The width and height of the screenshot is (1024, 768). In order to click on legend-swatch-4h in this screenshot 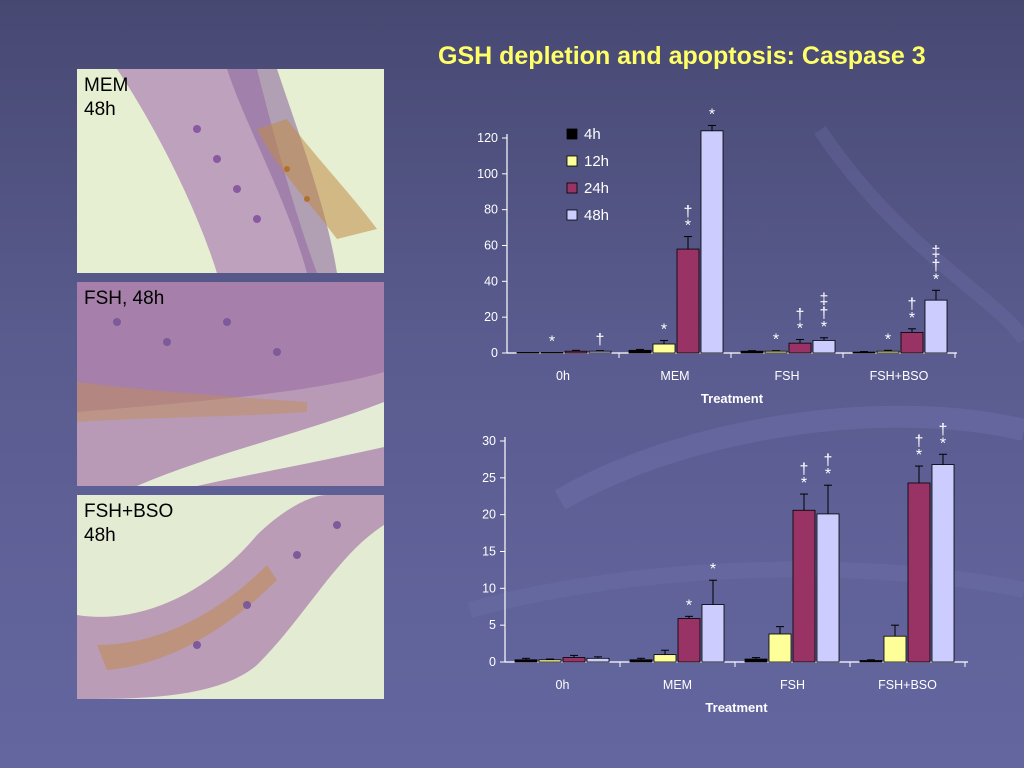, I will do `click(572, 134)`.